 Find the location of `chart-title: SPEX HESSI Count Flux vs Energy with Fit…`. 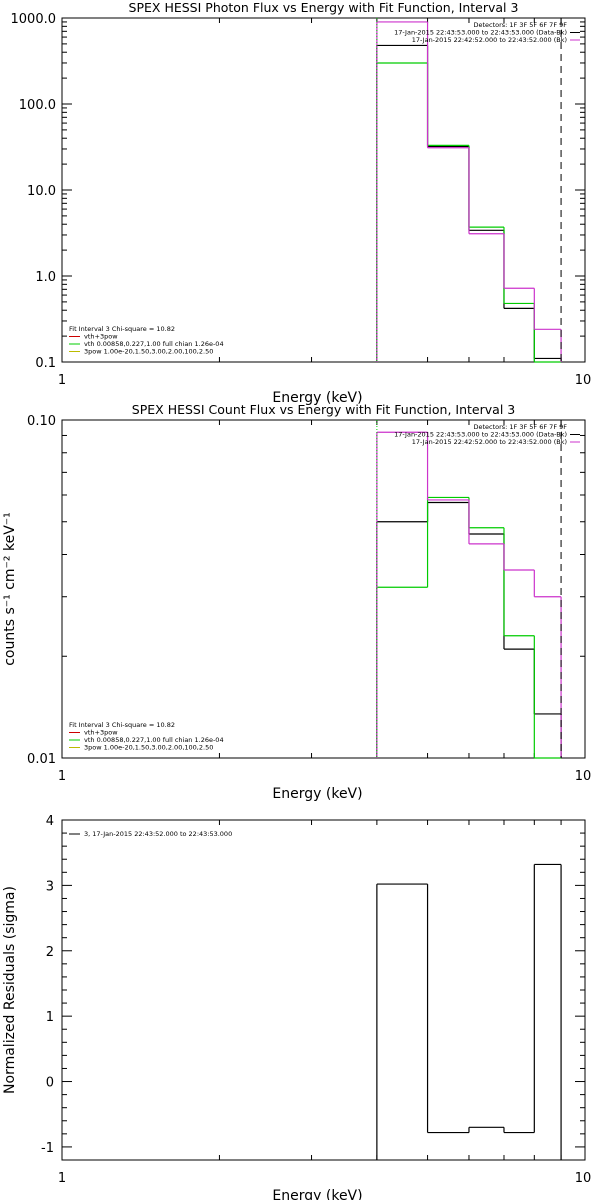

chart-title: SPEX HESSI Count Flux vs Energy with Fit… is located at coordinates (323, 409).